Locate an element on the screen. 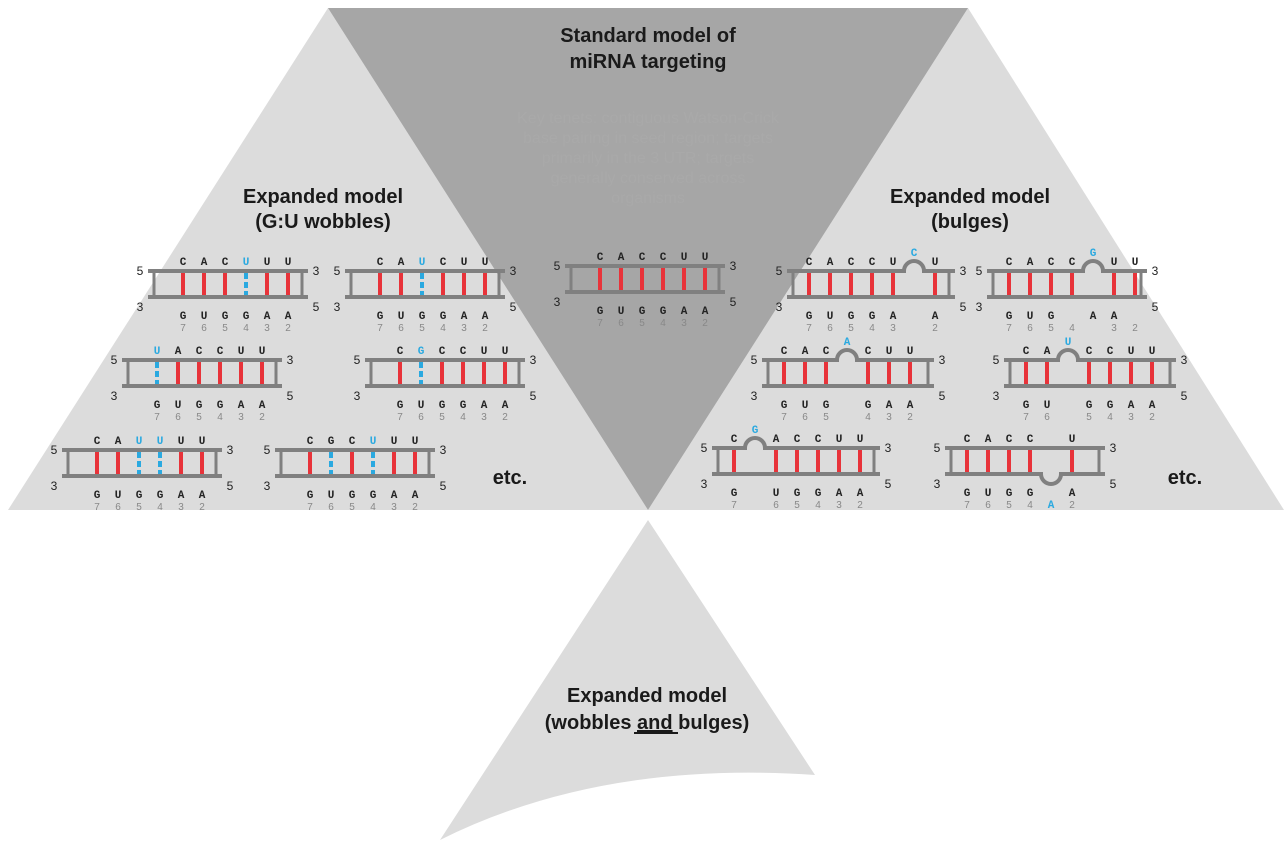 Image resolution: width=1284 pixels, height=844 pixels. wobbles-etc-label: etc. is located at coordinates (510, 478).